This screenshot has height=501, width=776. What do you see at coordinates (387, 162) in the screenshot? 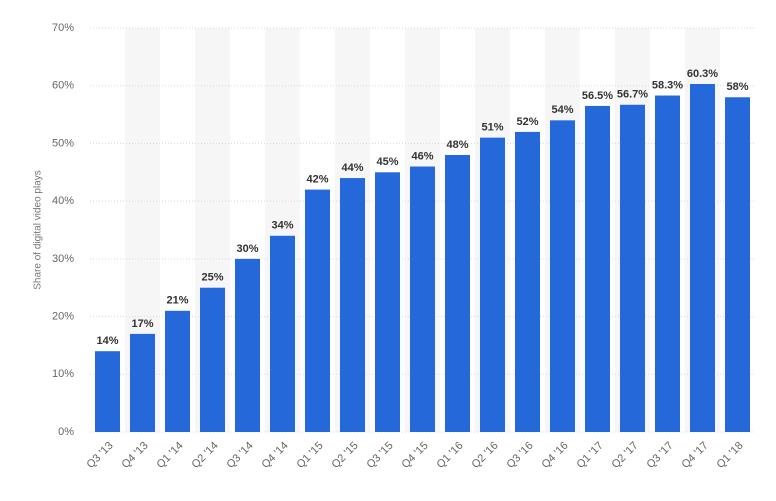
I see `value-label: 45%` at bounding box center [387, 162].